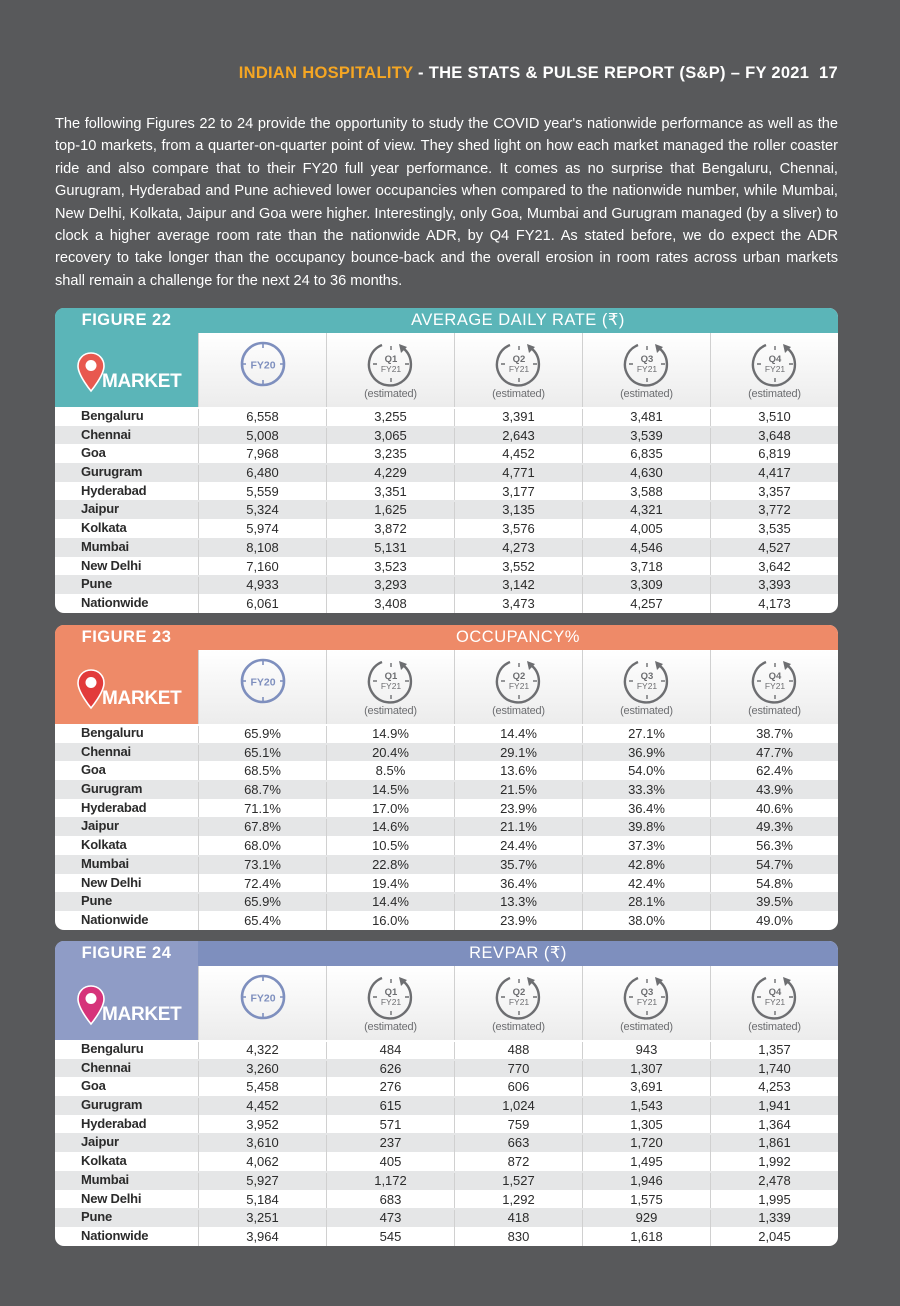 This screenshot has width=900, height=1306. What do you see at coordinates (105, 1179) in the screenshot?
I see `market-name: Mumbai` at bounding box center [105, 1179].